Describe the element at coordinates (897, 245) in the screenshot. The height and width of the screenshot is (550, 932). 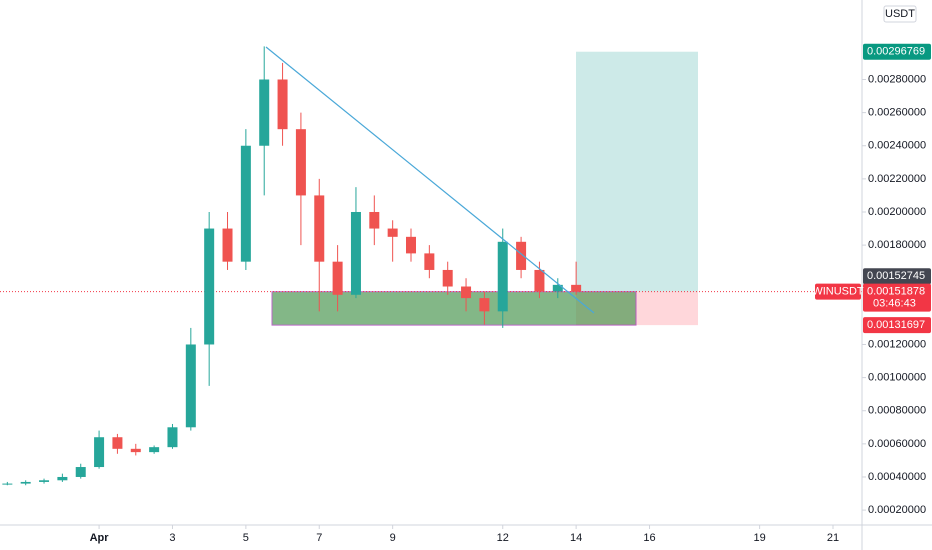
I see `y-tick-label: 0.00180000` at that location.